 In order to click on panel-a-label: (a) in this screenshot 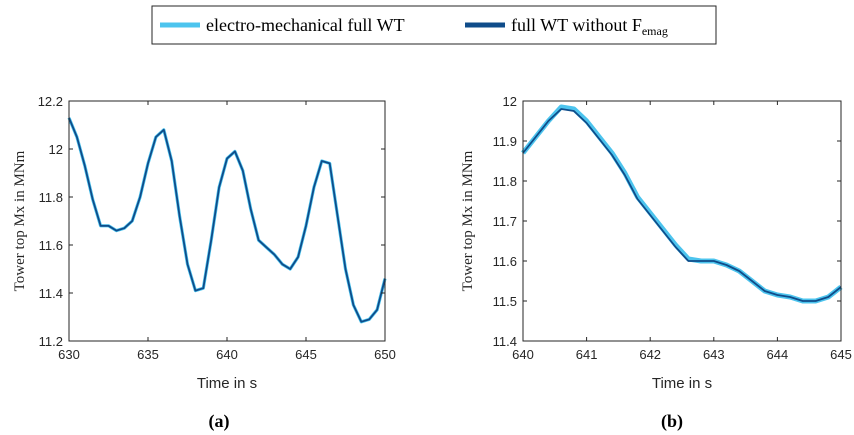, I will do `click(219, 421)`.